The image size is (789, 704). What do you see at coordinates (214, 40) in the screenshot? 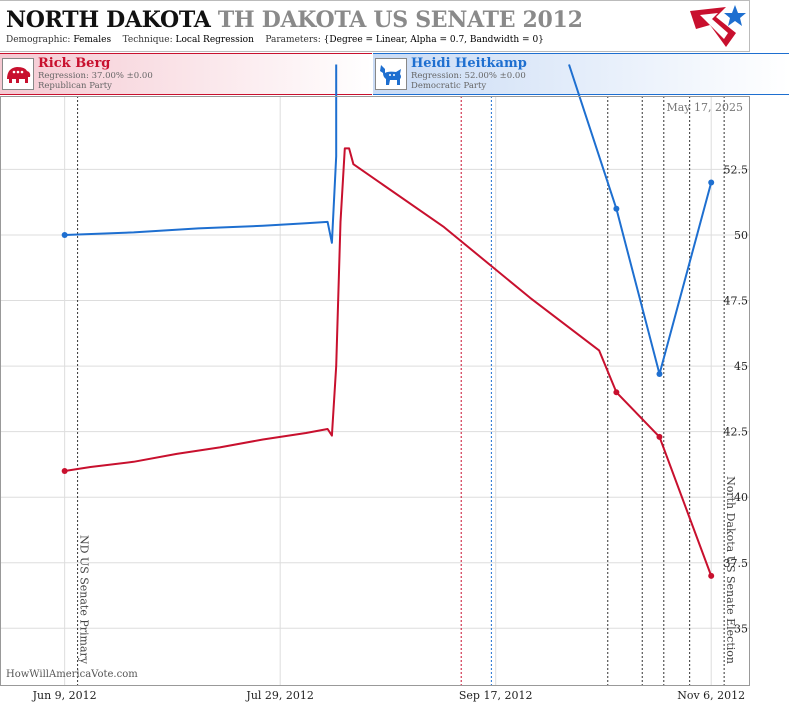
I see `technique-value: Local Regression` at bounding box center [214, 40].